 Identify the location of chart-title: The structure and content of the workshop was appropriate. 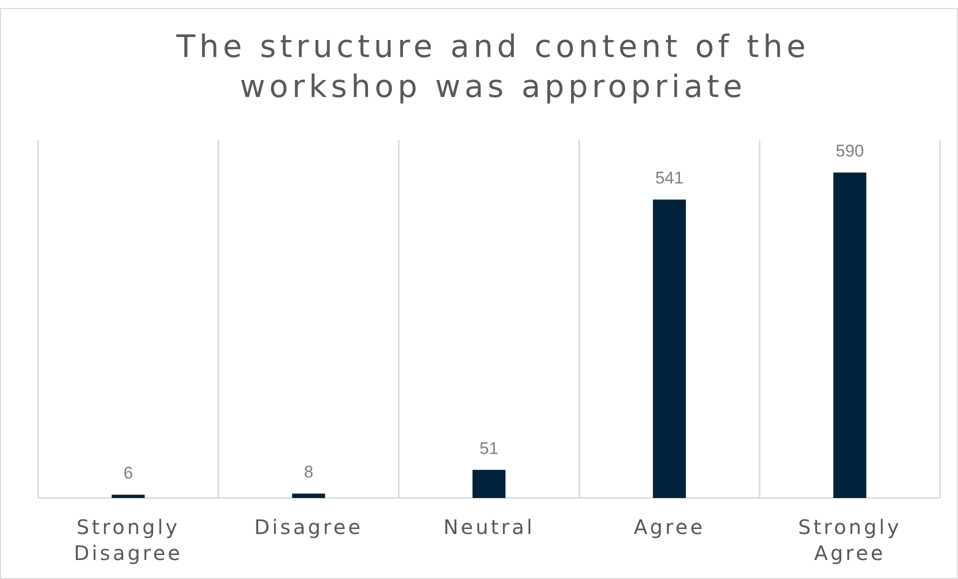
(492, 67).